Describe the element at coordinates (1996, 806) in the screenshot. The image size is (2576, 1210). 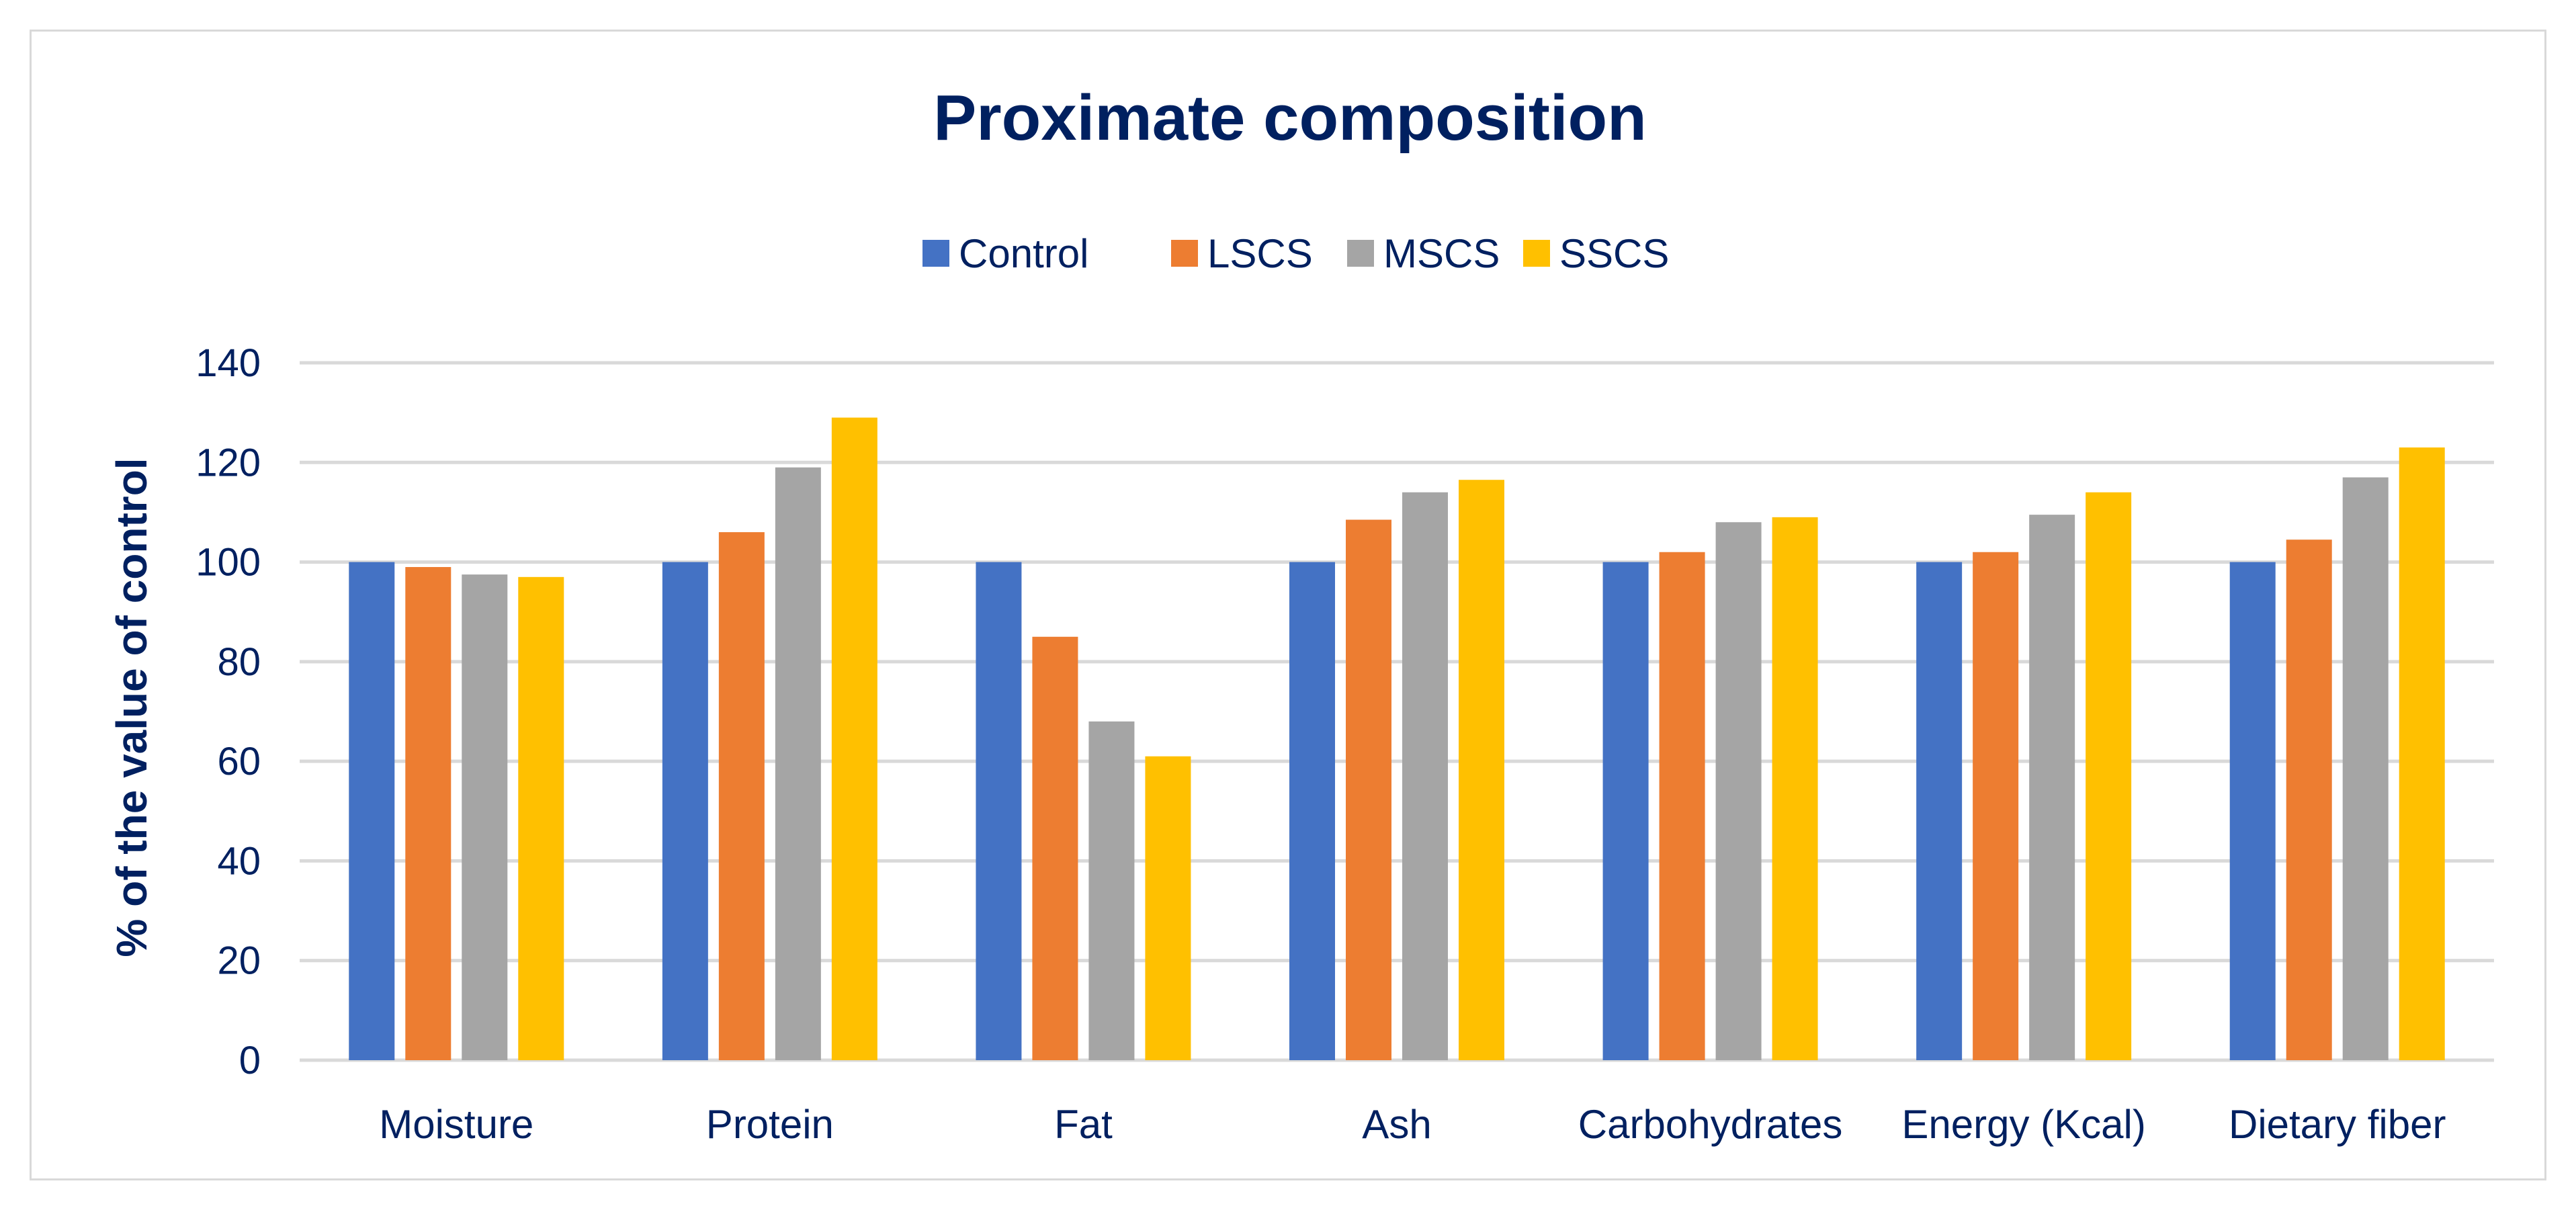
I see `bar-energy-kcal-lscs` at that location.